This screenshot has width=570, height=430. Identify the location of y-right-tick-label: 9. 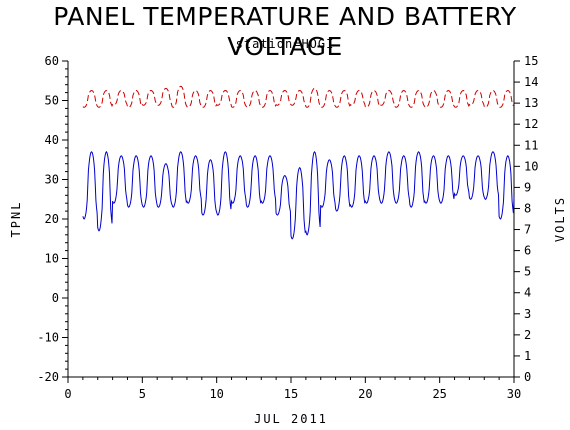
(527, 187).